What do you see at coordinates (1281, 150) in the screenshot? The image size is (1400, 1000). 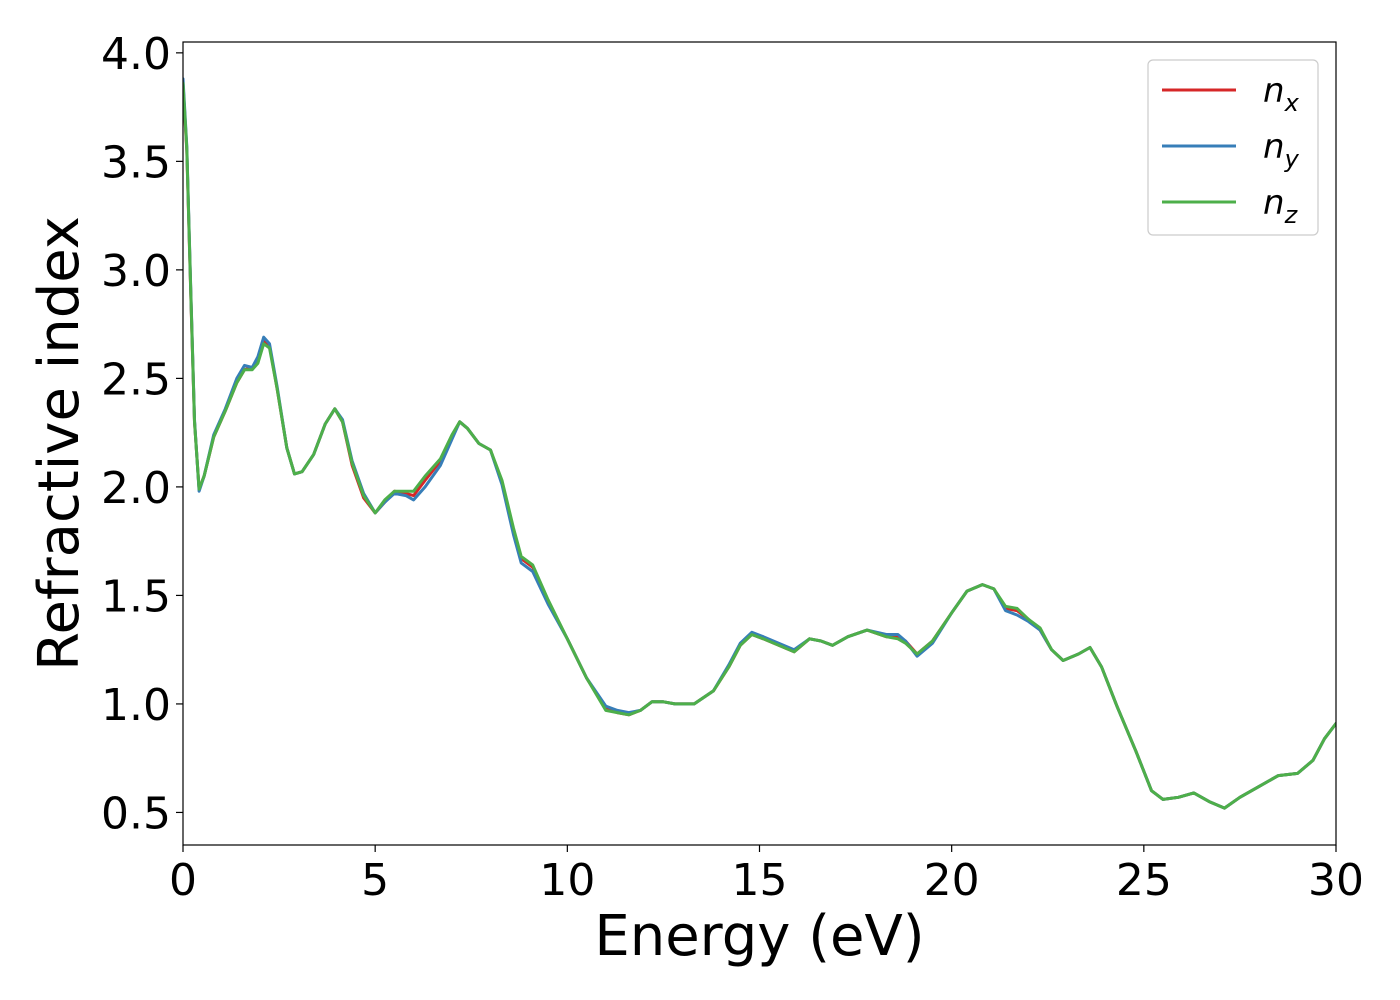 I see `legend-label-y: ny` at bounding box center [1281, 150].